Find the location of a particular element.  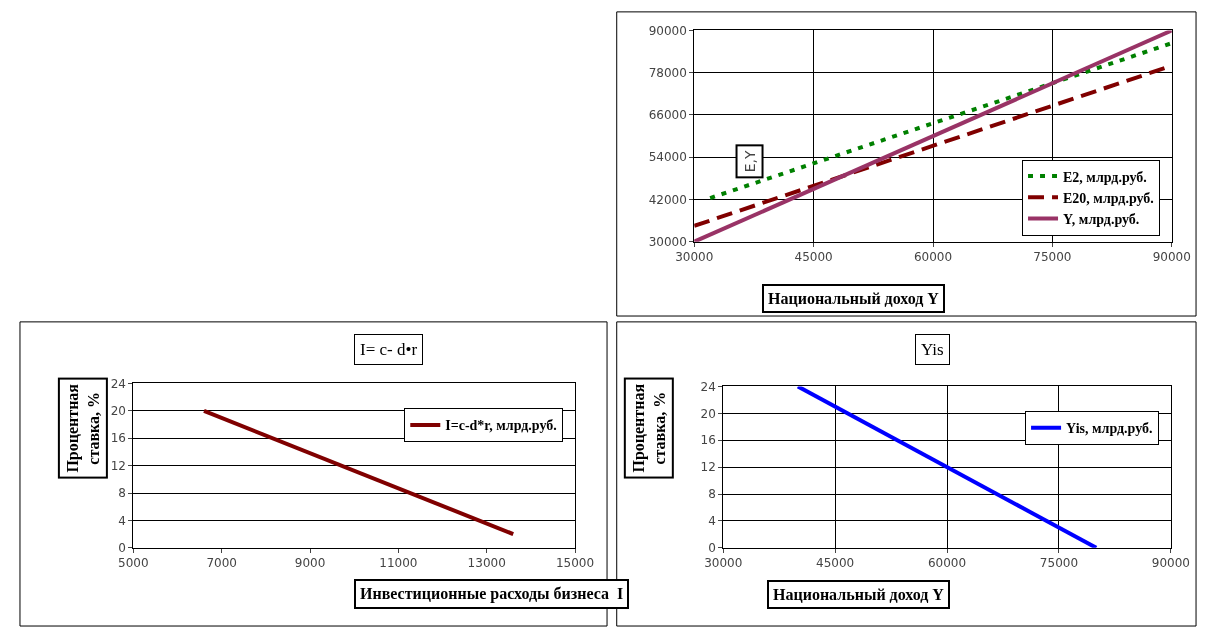

y-tick-label: 90000 is located at coordinates (667, 30).